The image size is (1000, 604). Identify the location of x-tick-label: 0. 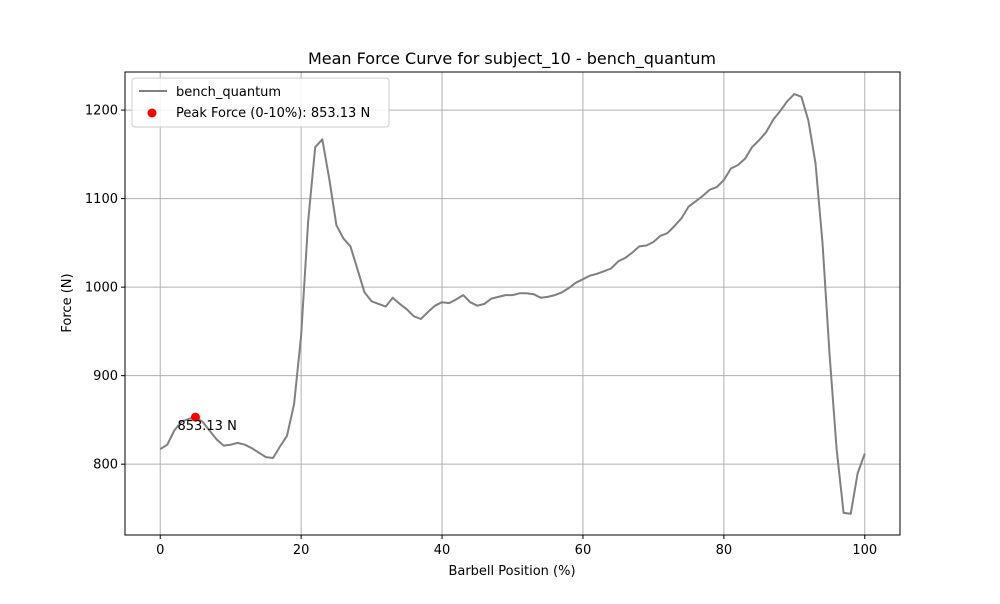
(160, 550).